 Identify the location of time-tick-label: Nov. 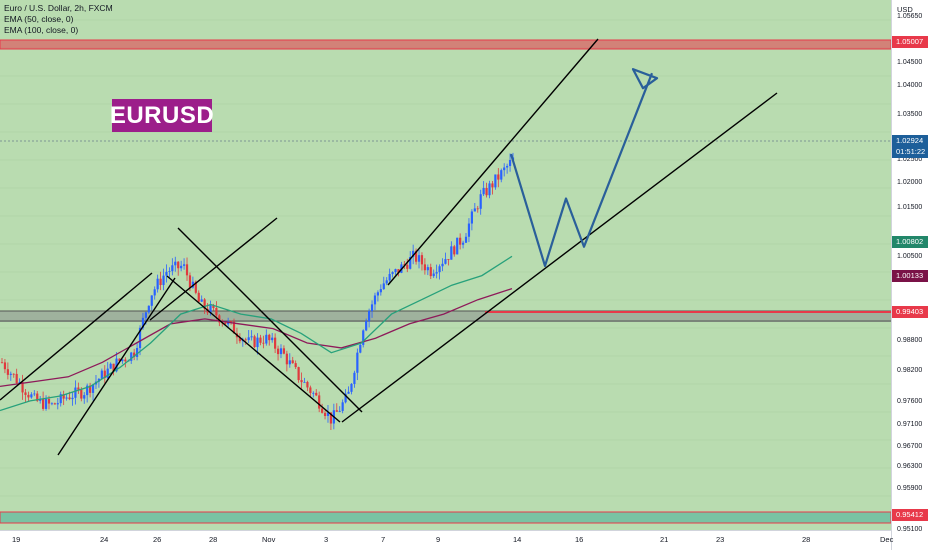
(269, 539).